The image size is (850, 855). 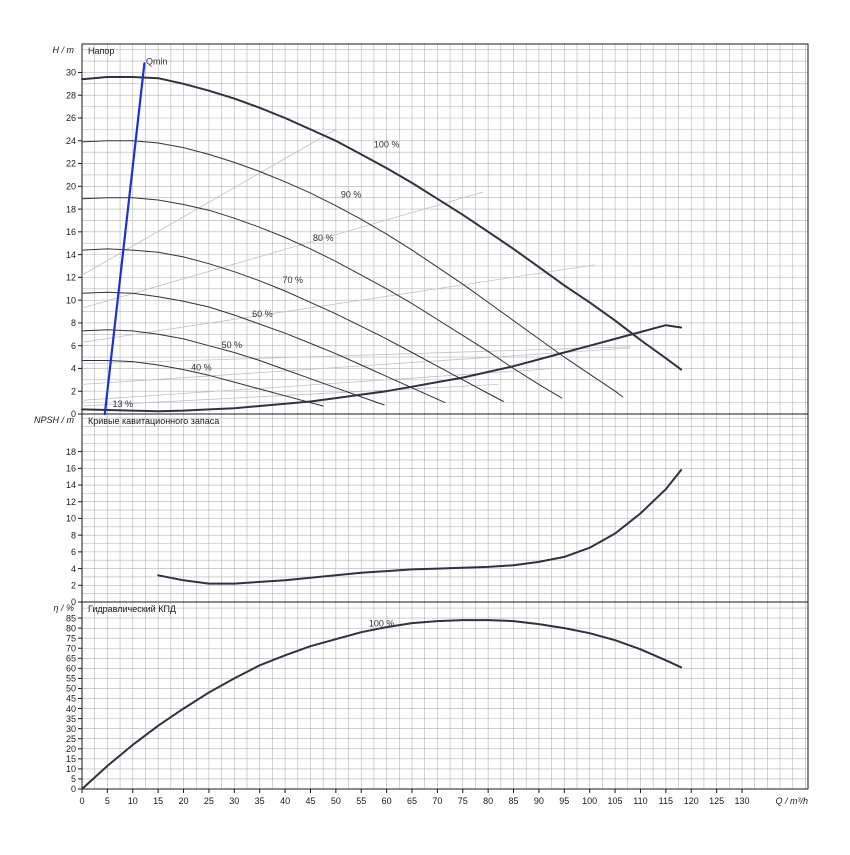 What do you see at coordinates (124, 239) in the screenshot?
I see `series-line-head-qmin` at bounding box center [124, 239].